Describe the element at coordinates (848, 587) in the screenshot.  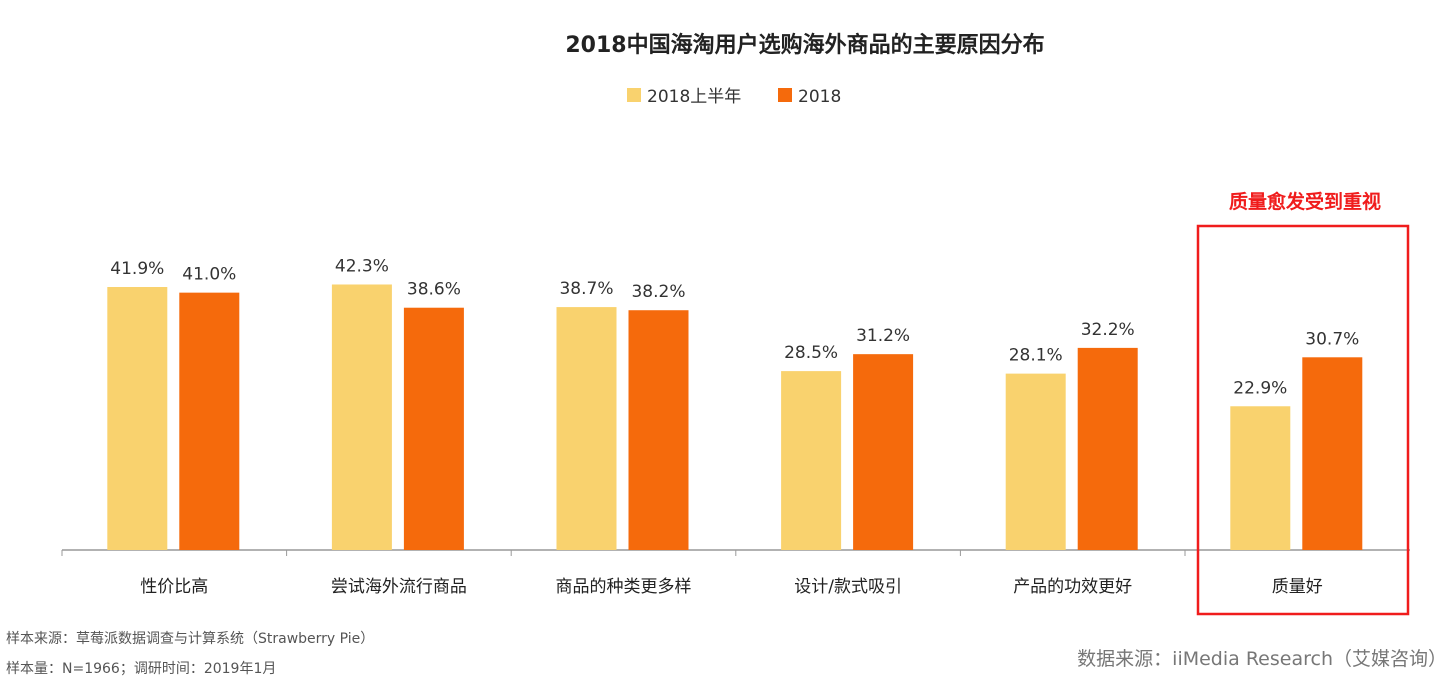
I see `category-label-3: 设计/款式吸引` at that location.